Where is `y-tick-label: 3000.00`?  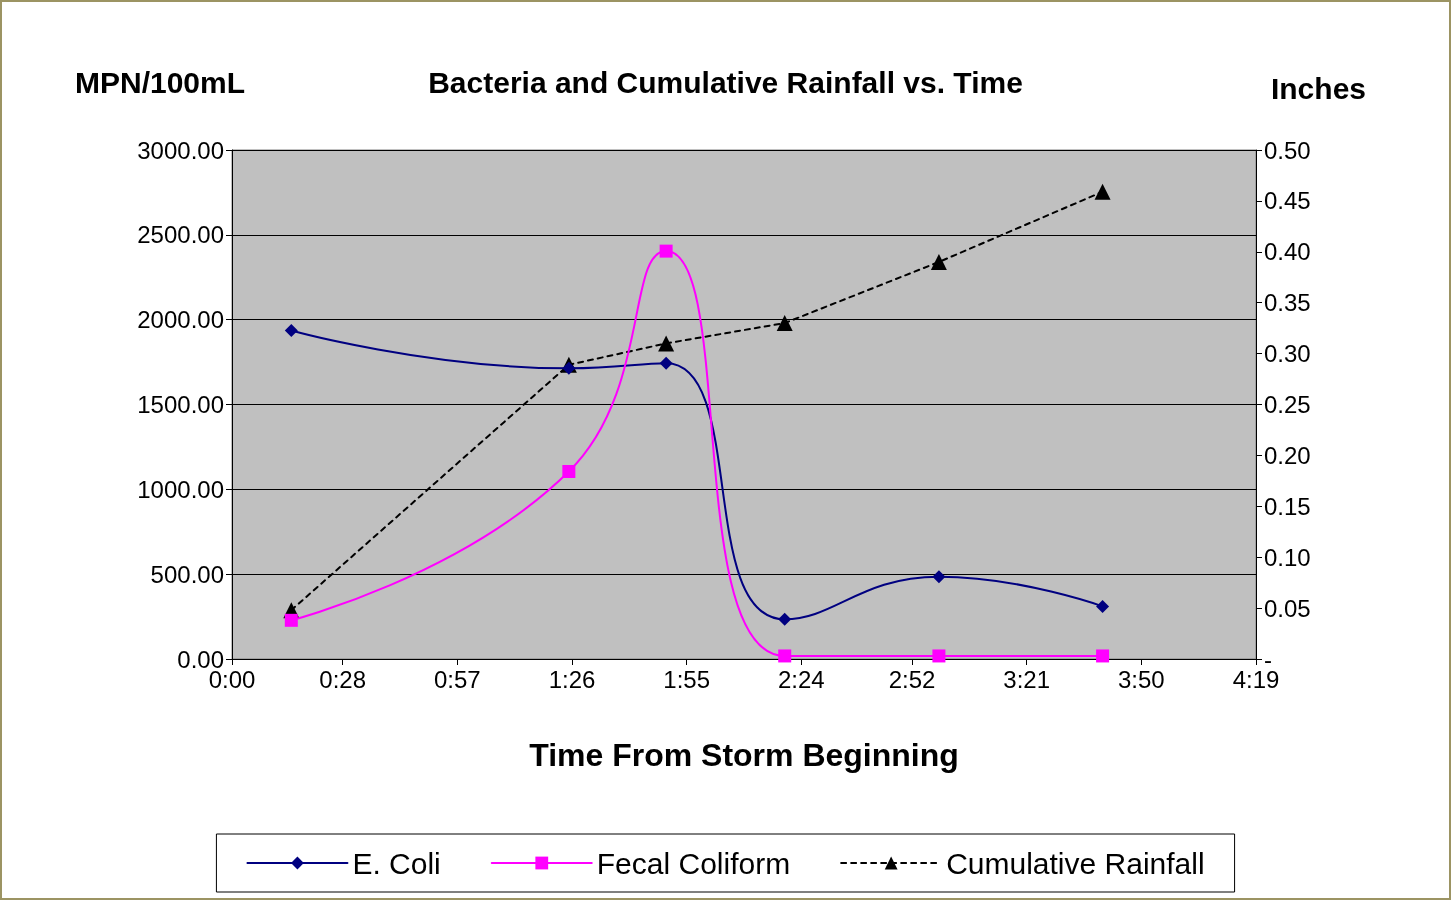 y-tick-label: 3000.00 is located at coordinates (180, 150).